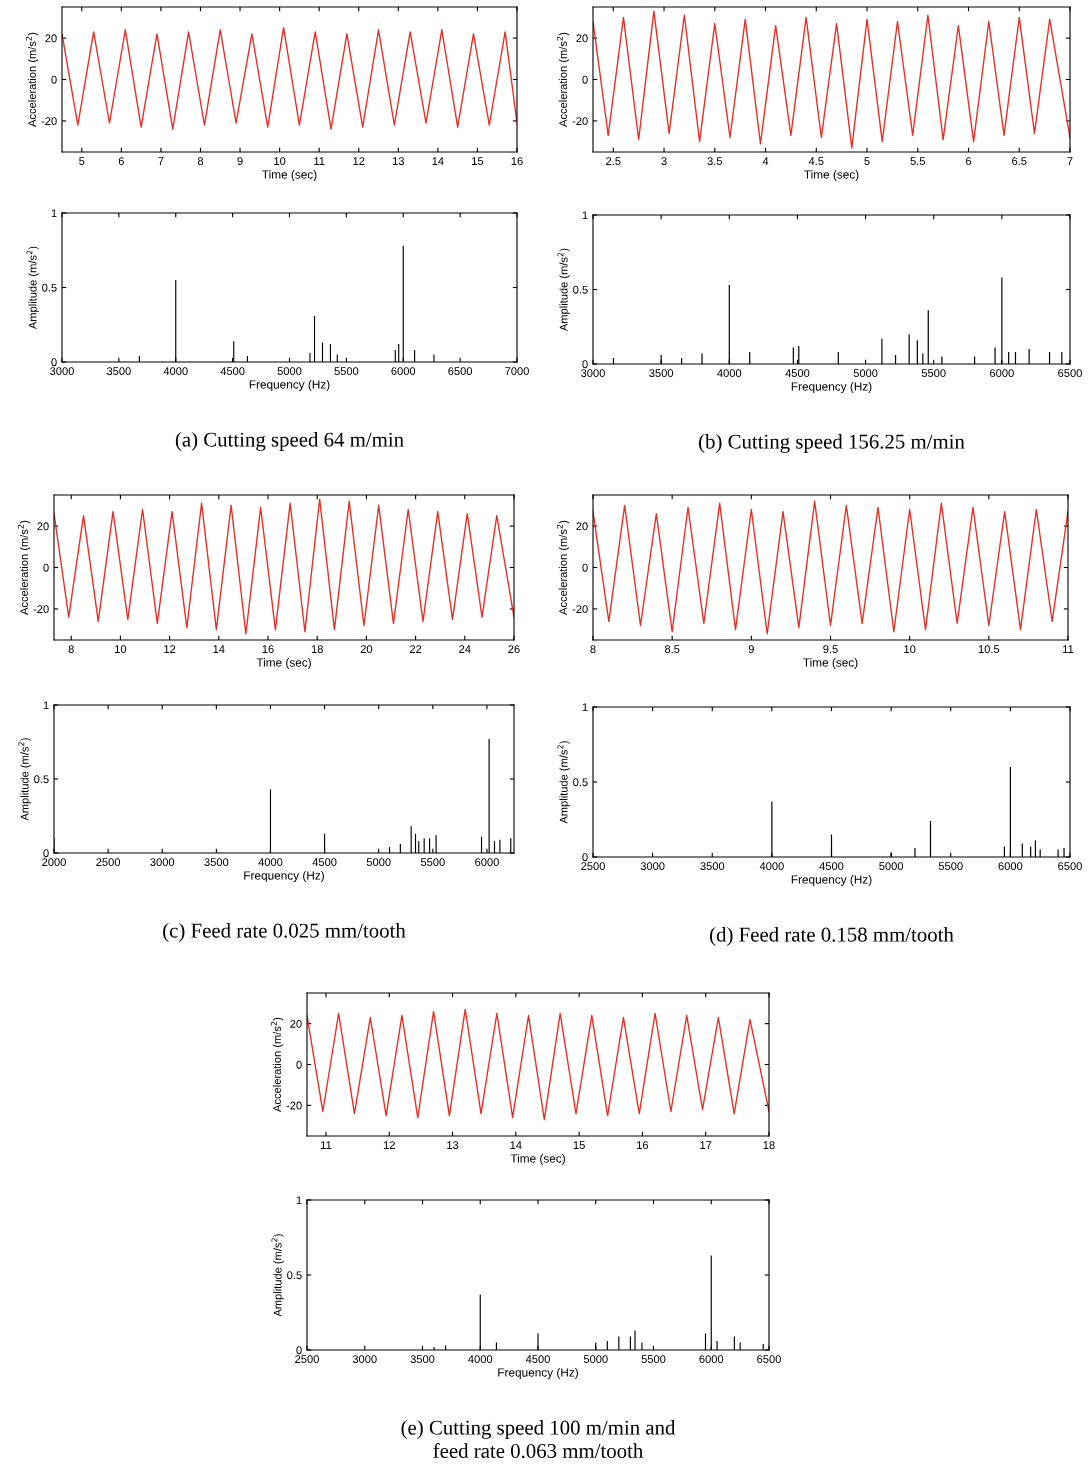  Describe the element at coordinates (918, 161) in the screenshot. I see `x-tick-label: 5.5` at that location.